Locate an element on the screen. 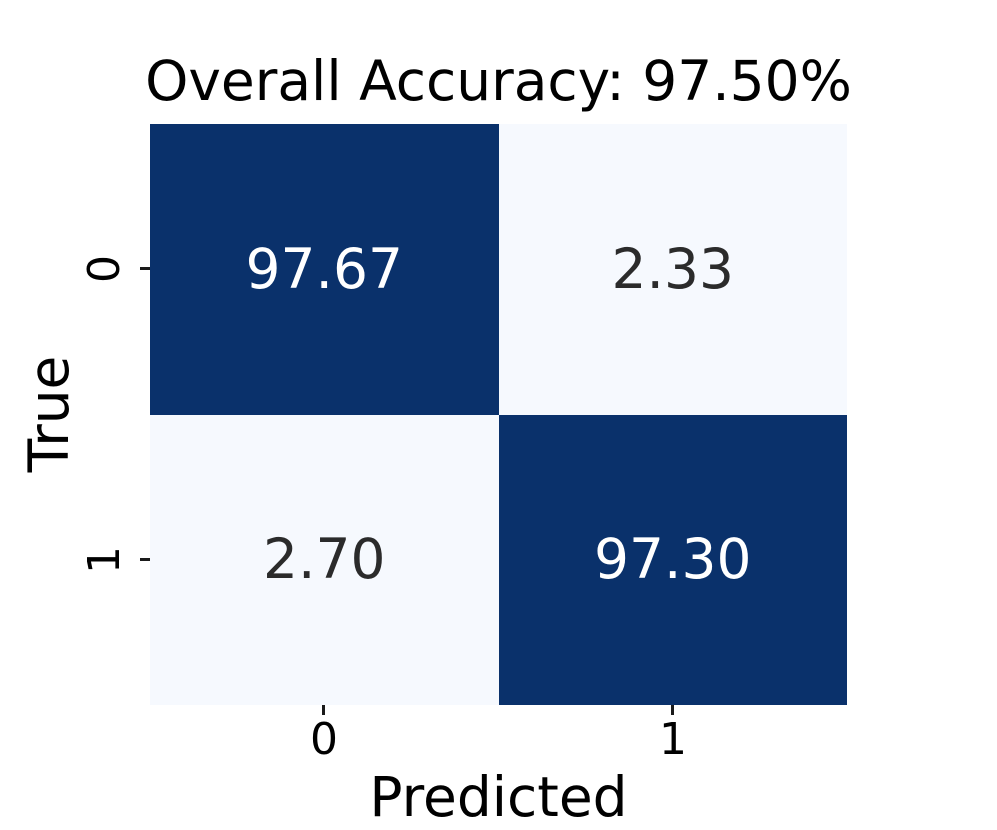 The height and width of the screenshot is (830, 997). y-tick-label-0: 0 is located at coordinates (104, 269).